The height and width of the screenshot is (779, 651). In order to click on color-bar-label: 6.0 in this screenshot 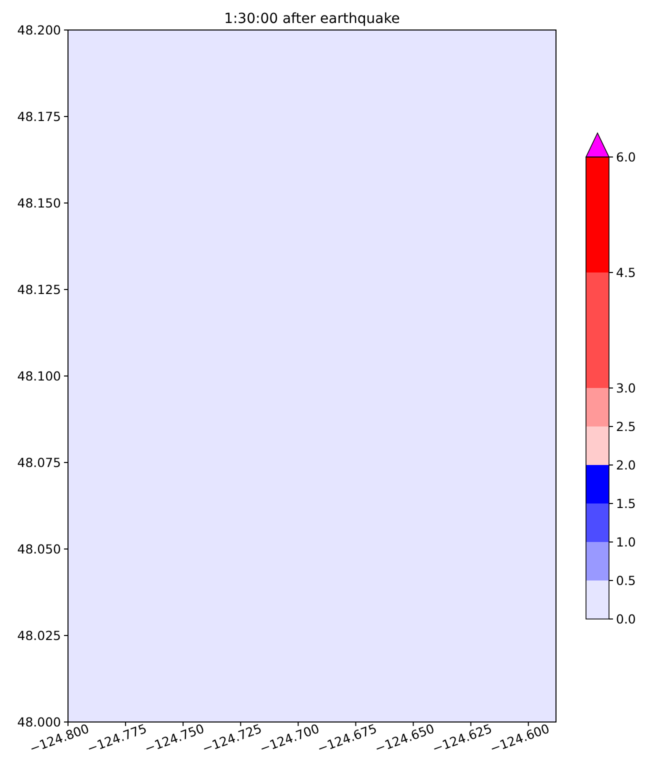, I will do `click(626, 156)`.